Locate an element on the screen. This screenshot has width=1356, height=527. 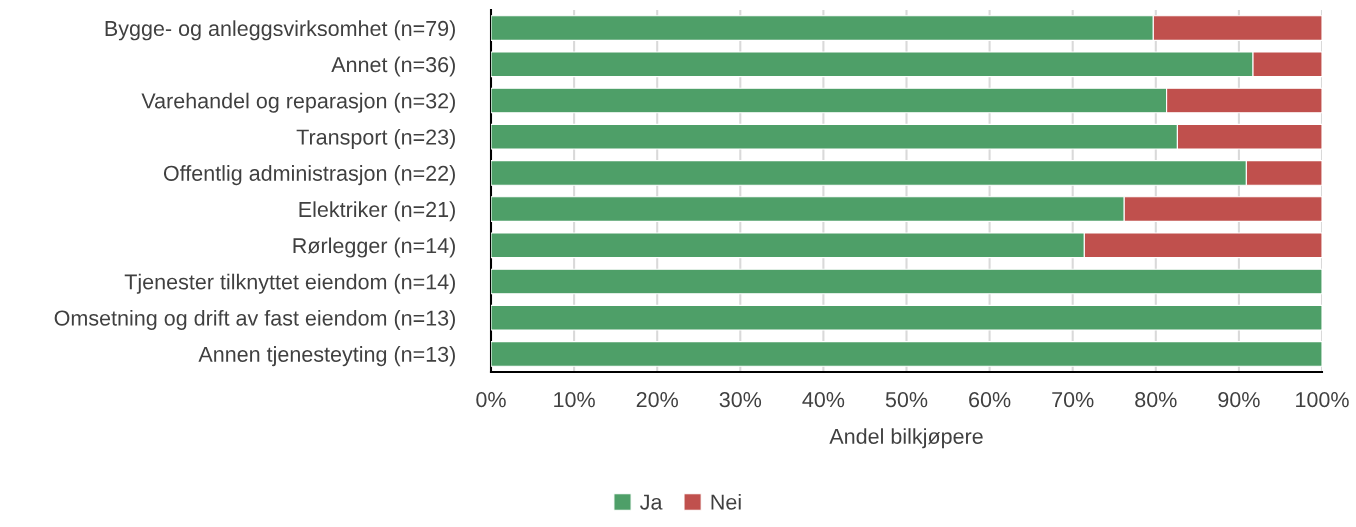
y-tick-label: Annen tjenesteyting (n=13) is located at coordinates (326, 356).